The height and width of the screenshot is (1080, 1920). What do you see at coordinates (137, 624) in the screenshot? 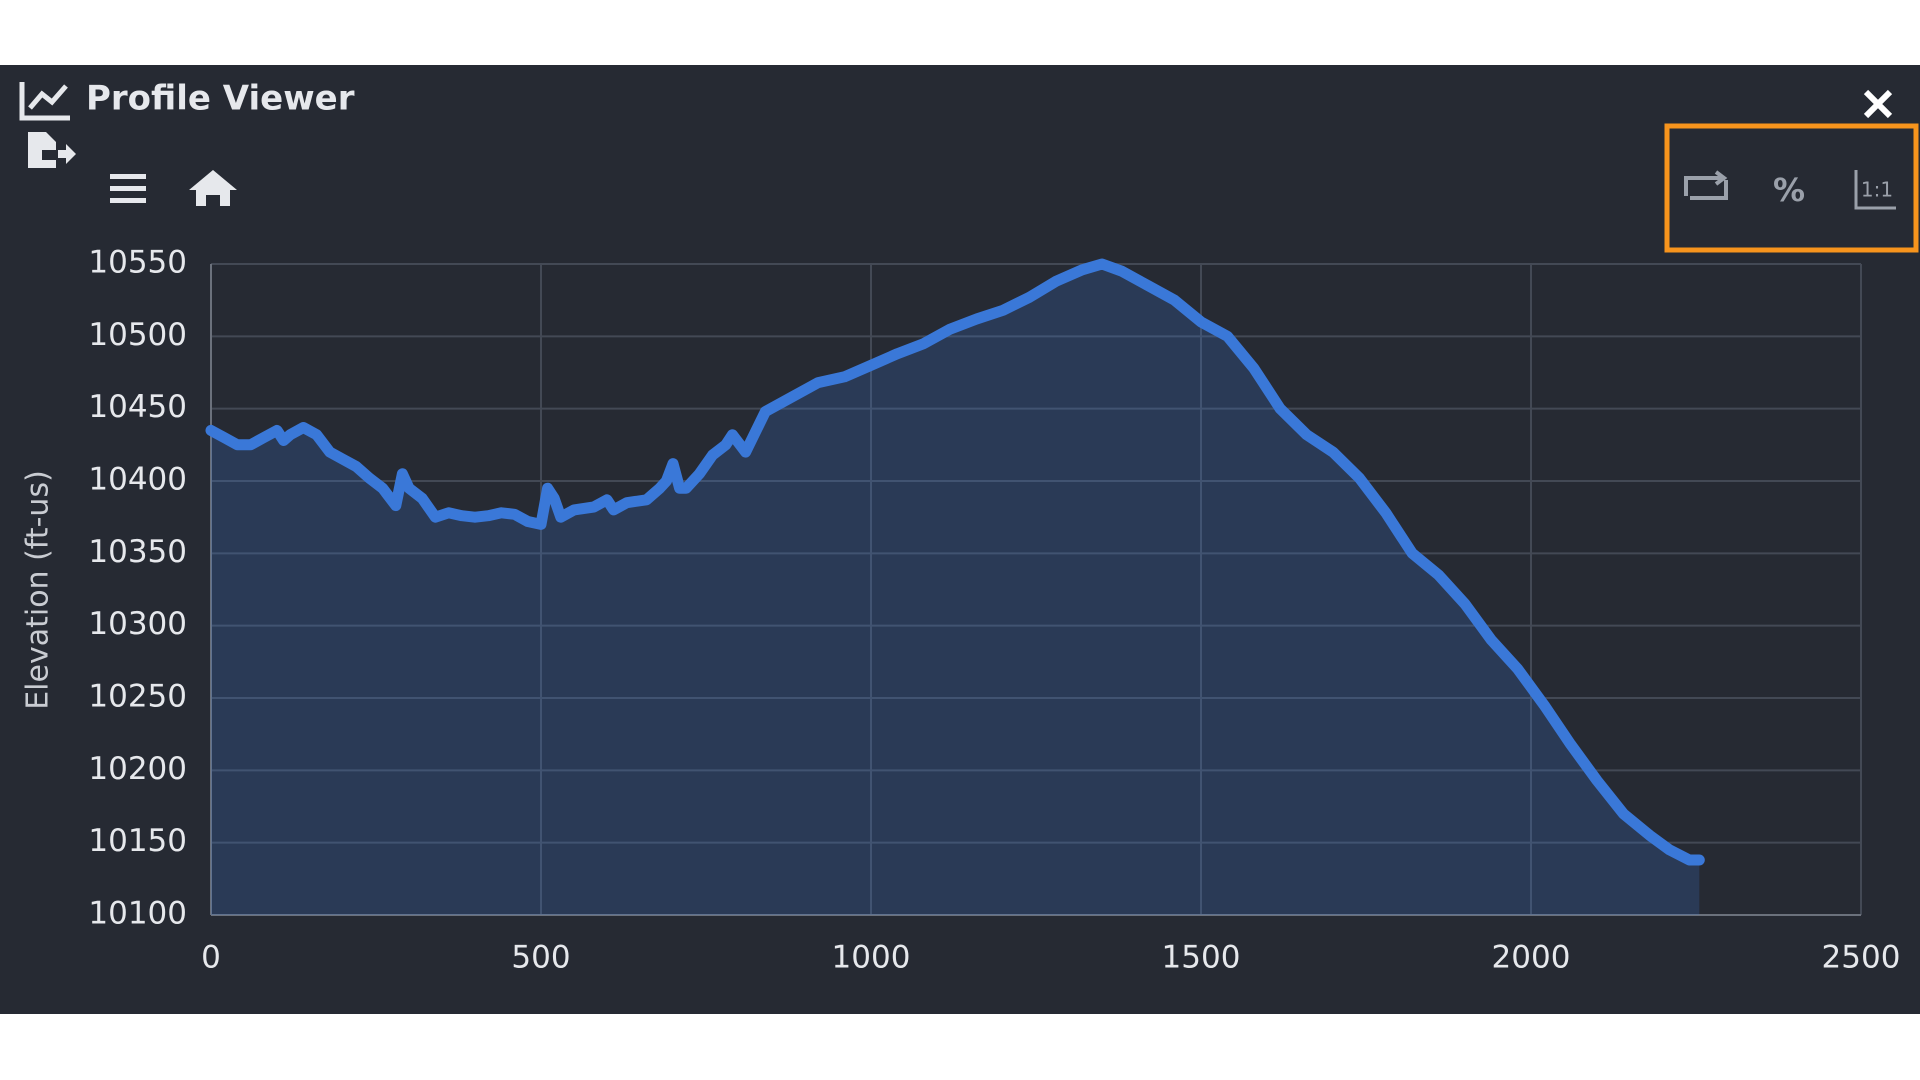
I see `y-tick-label: 10300` at bounding box center [137, 624].